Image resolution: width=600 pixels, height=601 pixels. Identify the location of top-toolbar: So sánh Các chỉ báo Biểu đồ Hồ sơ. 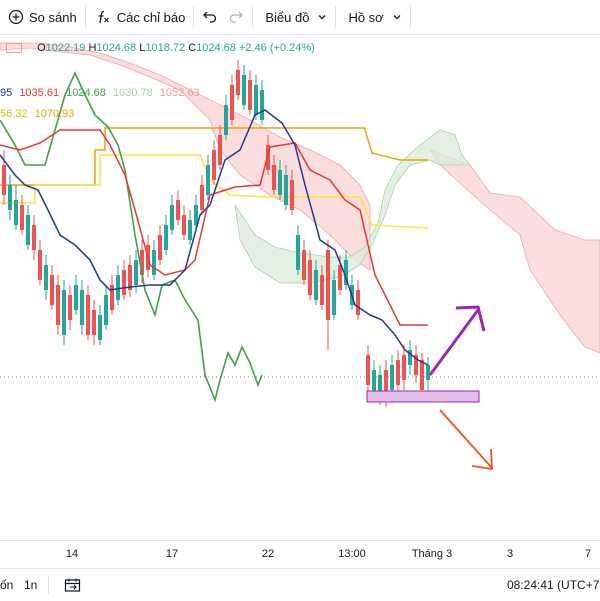
(300, 17).